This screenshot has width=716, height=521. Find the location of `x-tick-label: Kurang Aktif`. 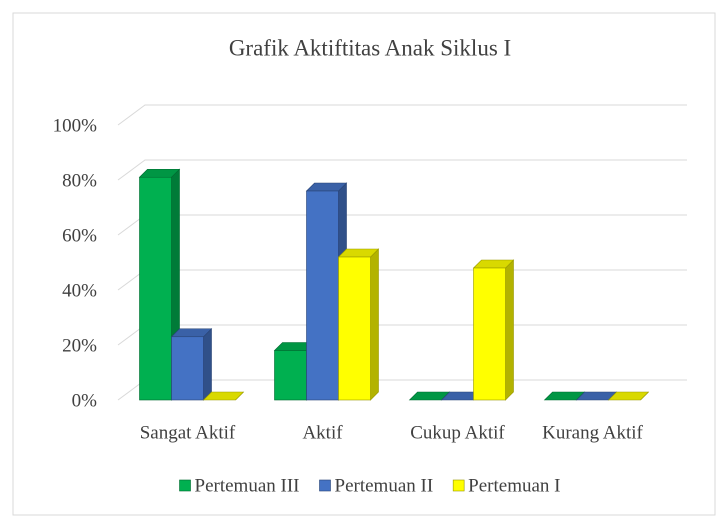

x-tick-label: Kurang Aktif is located at coordinates (592, 432).